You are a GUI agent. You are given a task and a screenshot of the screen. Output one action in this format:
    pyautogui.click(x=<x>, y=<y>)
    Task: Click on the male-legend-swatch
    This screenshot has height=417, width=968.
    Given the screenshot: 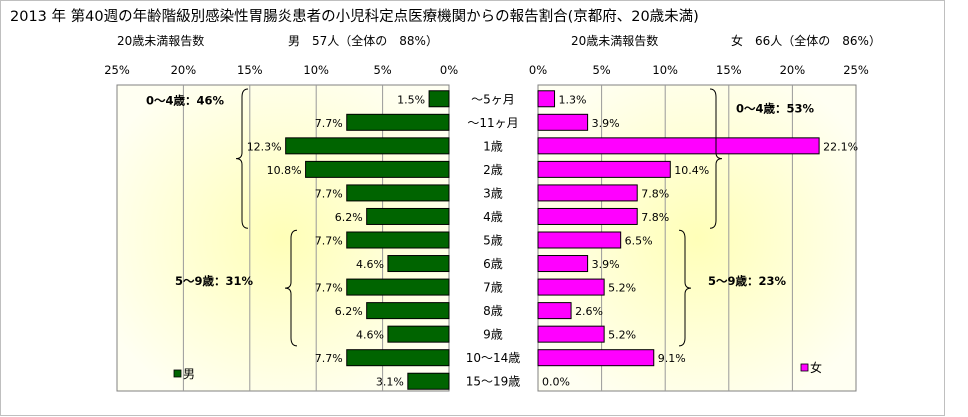 What is the action you would take?
    pyautogui.click(x=177, y=373)
    